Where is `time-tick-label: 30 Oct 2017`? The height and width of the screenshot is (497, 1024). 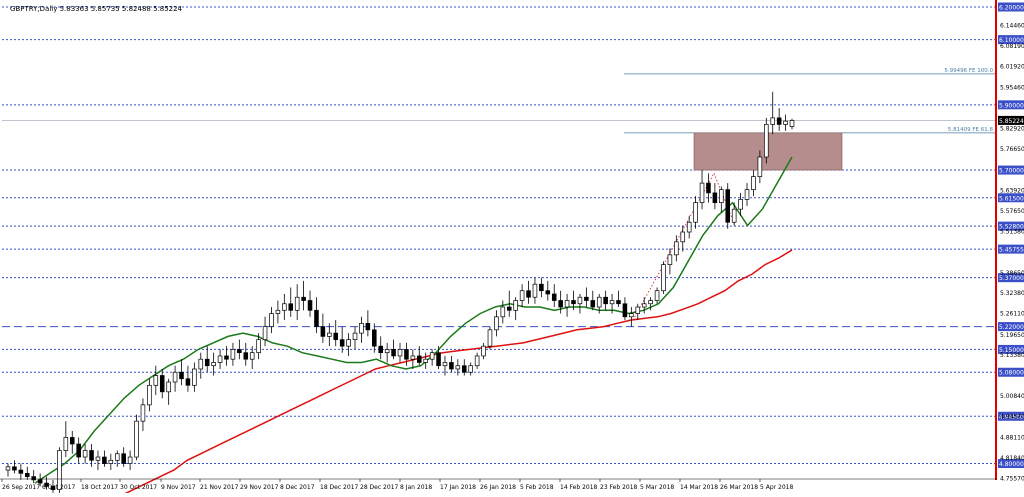 time-tick-label: 30 Oct 2017 is located at coordinates (138, 487).